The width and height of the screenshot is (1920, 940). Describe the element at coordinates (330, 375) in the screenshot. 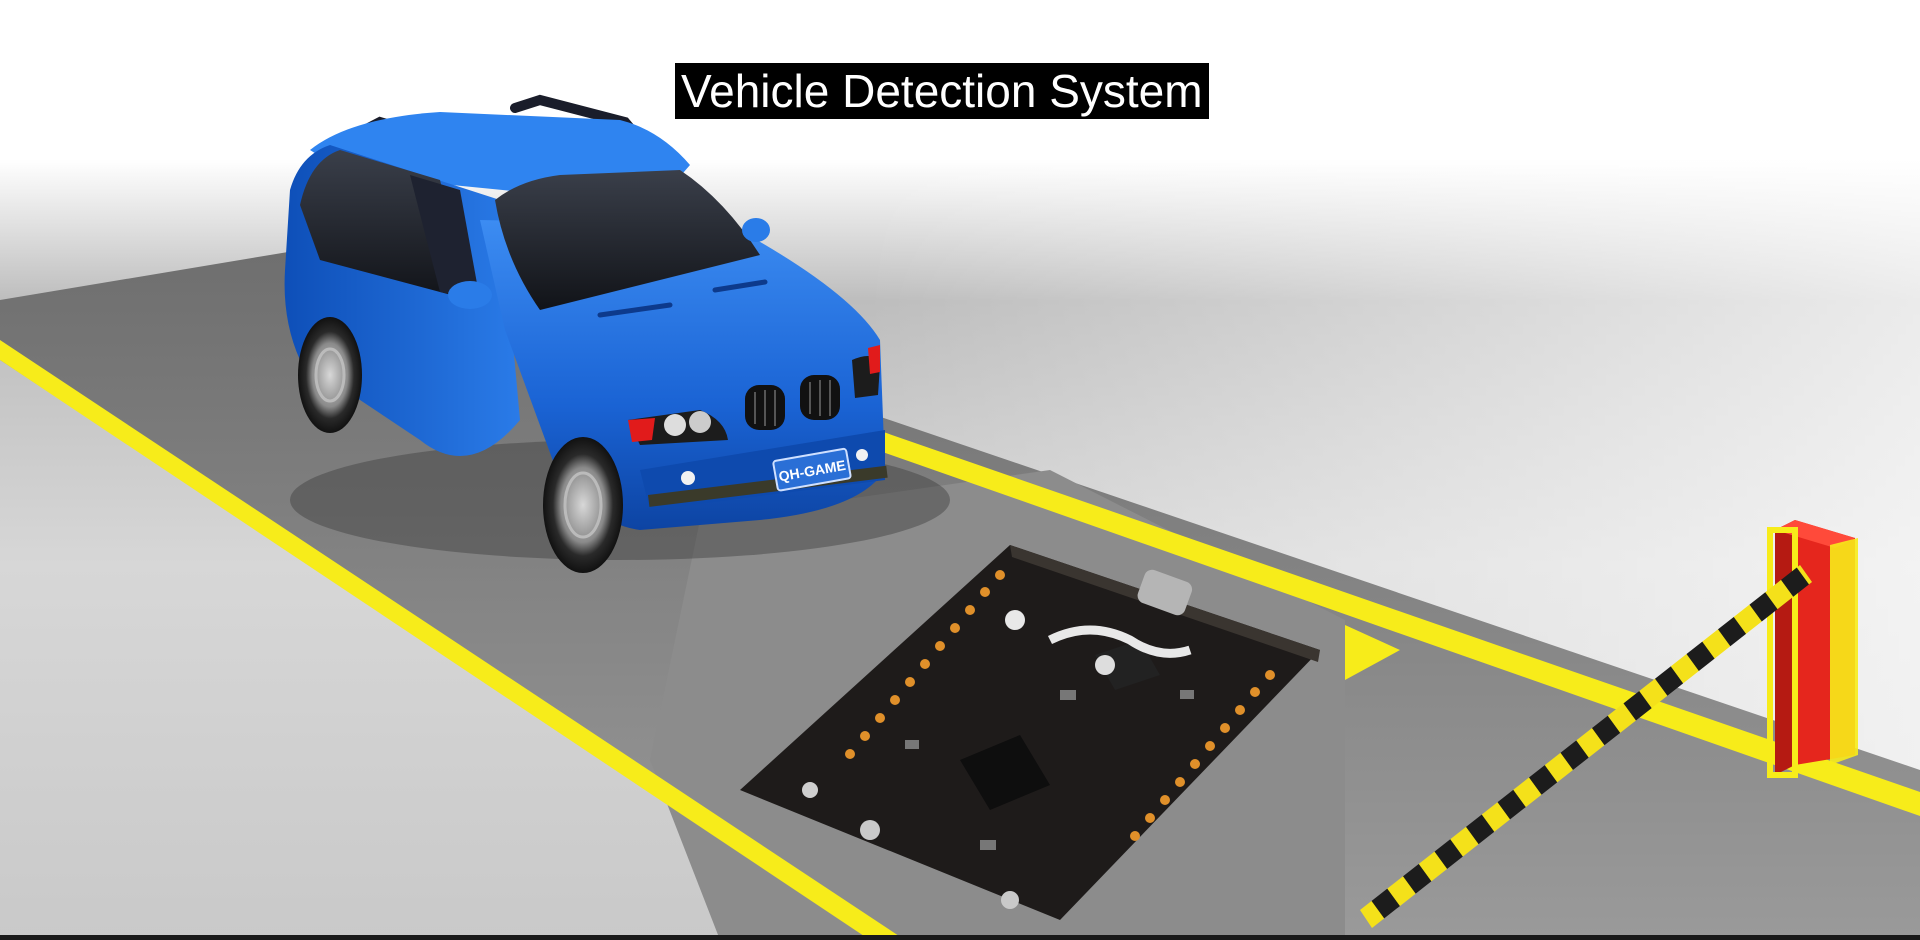

I see `rear-wheel` at that location.